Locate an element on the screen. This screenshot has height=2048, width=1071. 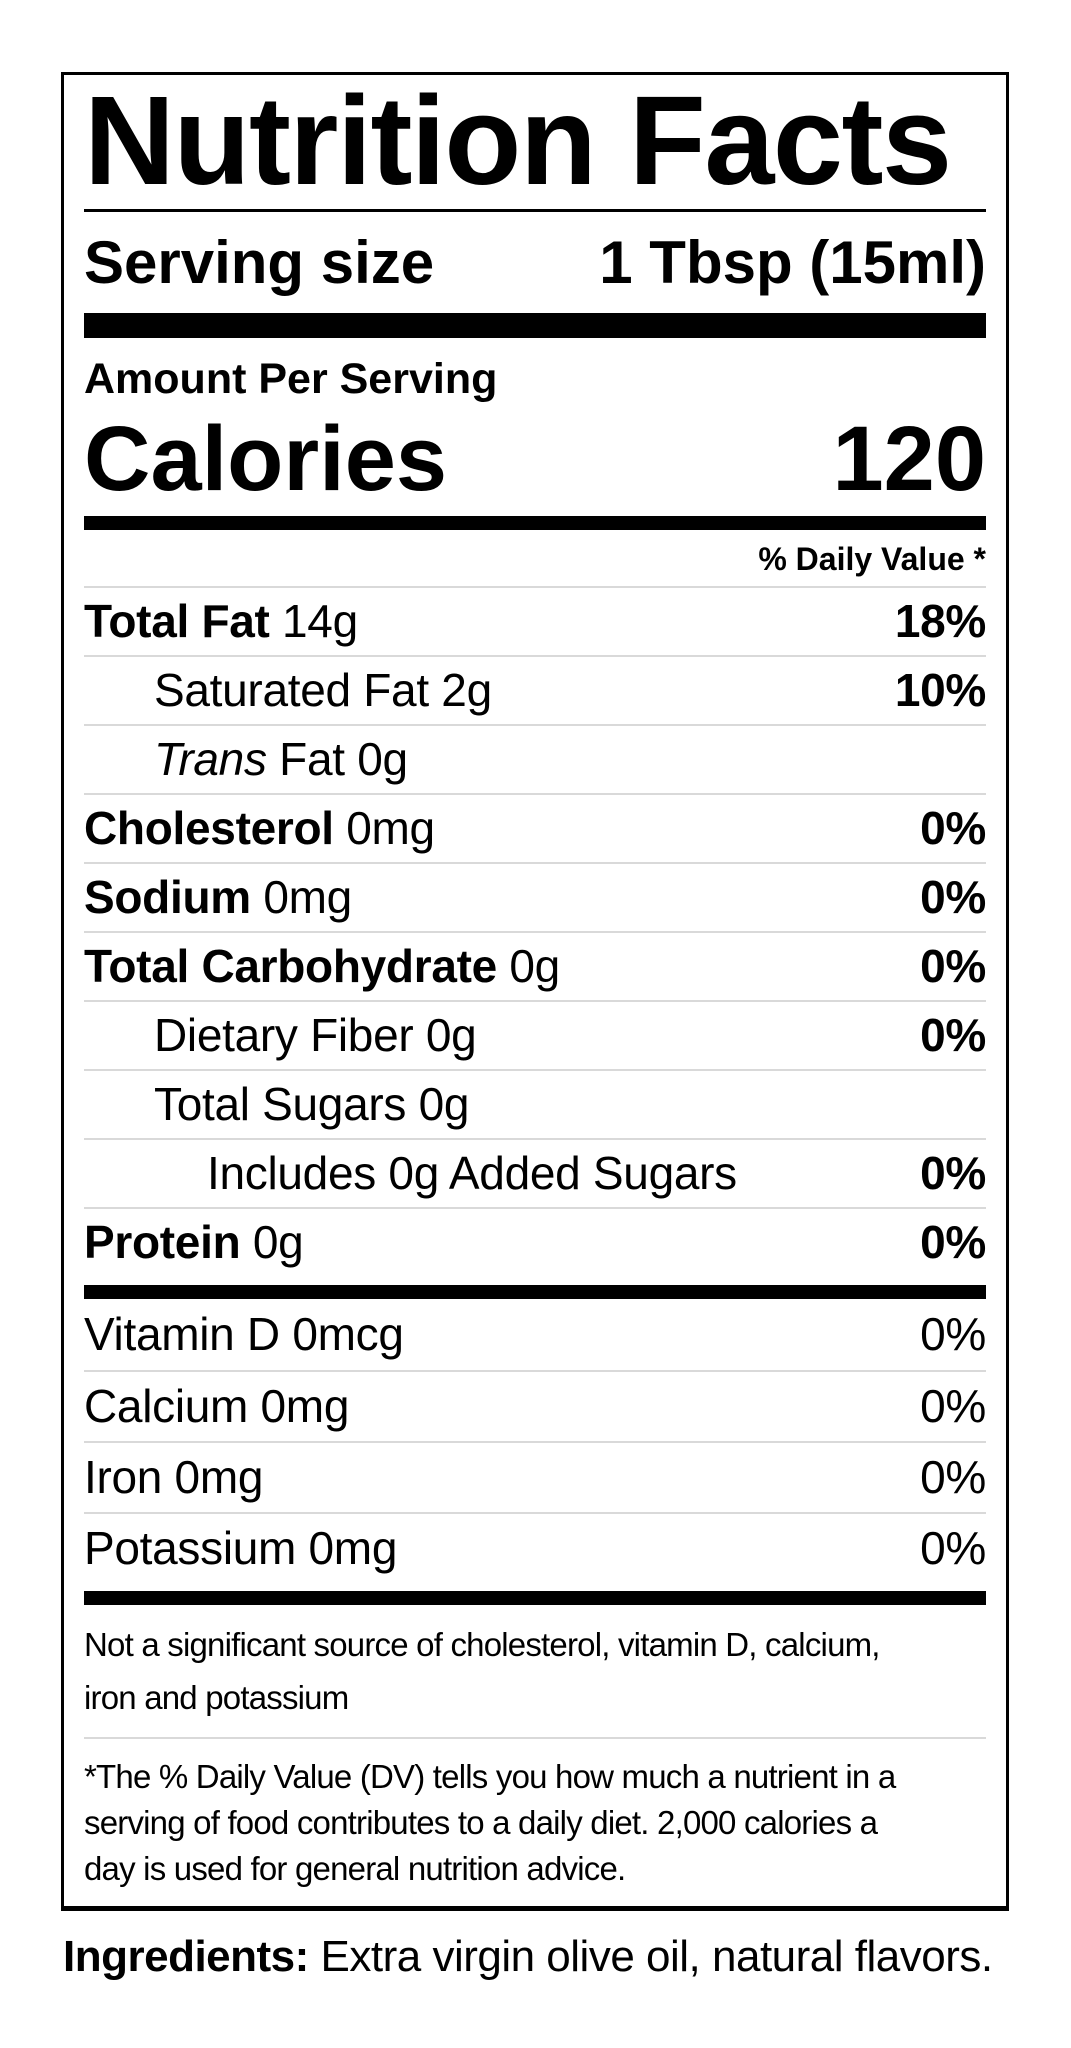
nutrient-row: Iron 0mg 0% is located at coordinates (535, 1476).